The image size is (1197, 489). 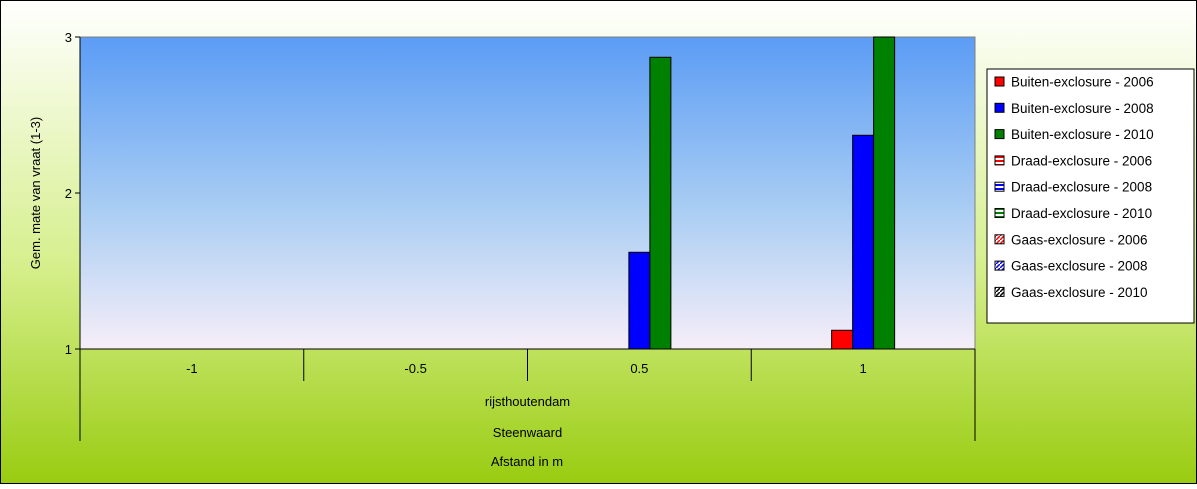 What do you see at coordinates (1082, 108) in the screenshot?
I see `legend-label: Buiten-exclosure - 2008` at bounding box center [1082, 108].